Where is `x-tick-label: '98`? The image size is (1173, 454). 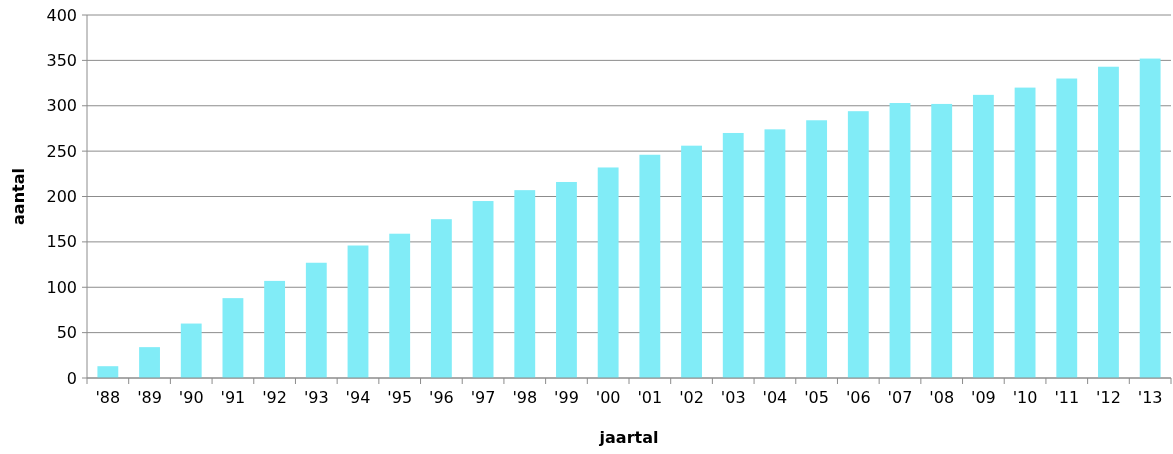
x-tick-label: '98 is located at coordinates (525, 397).